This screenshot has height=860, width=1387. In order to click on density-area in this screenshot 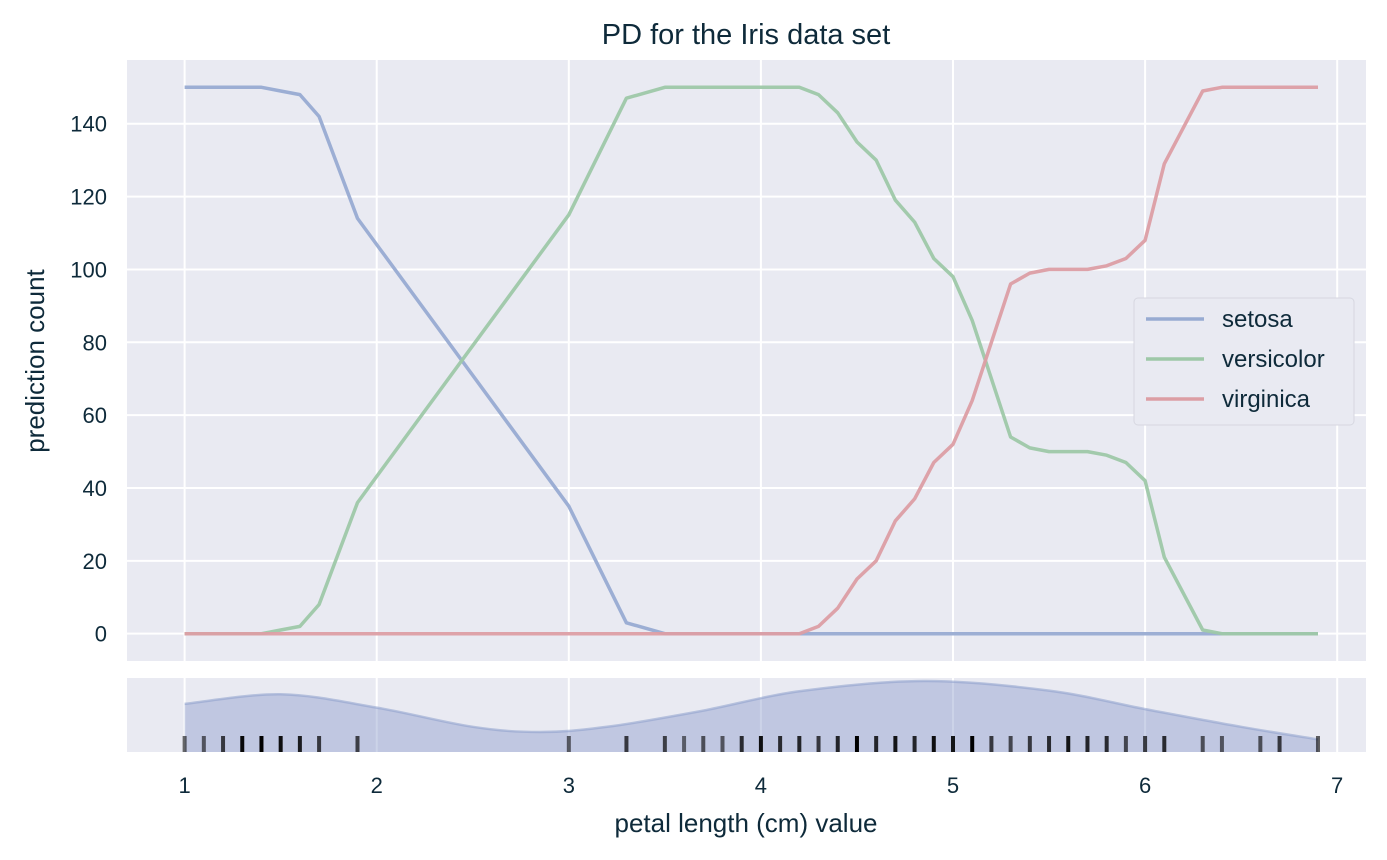, I will do `click(751, 716)`.